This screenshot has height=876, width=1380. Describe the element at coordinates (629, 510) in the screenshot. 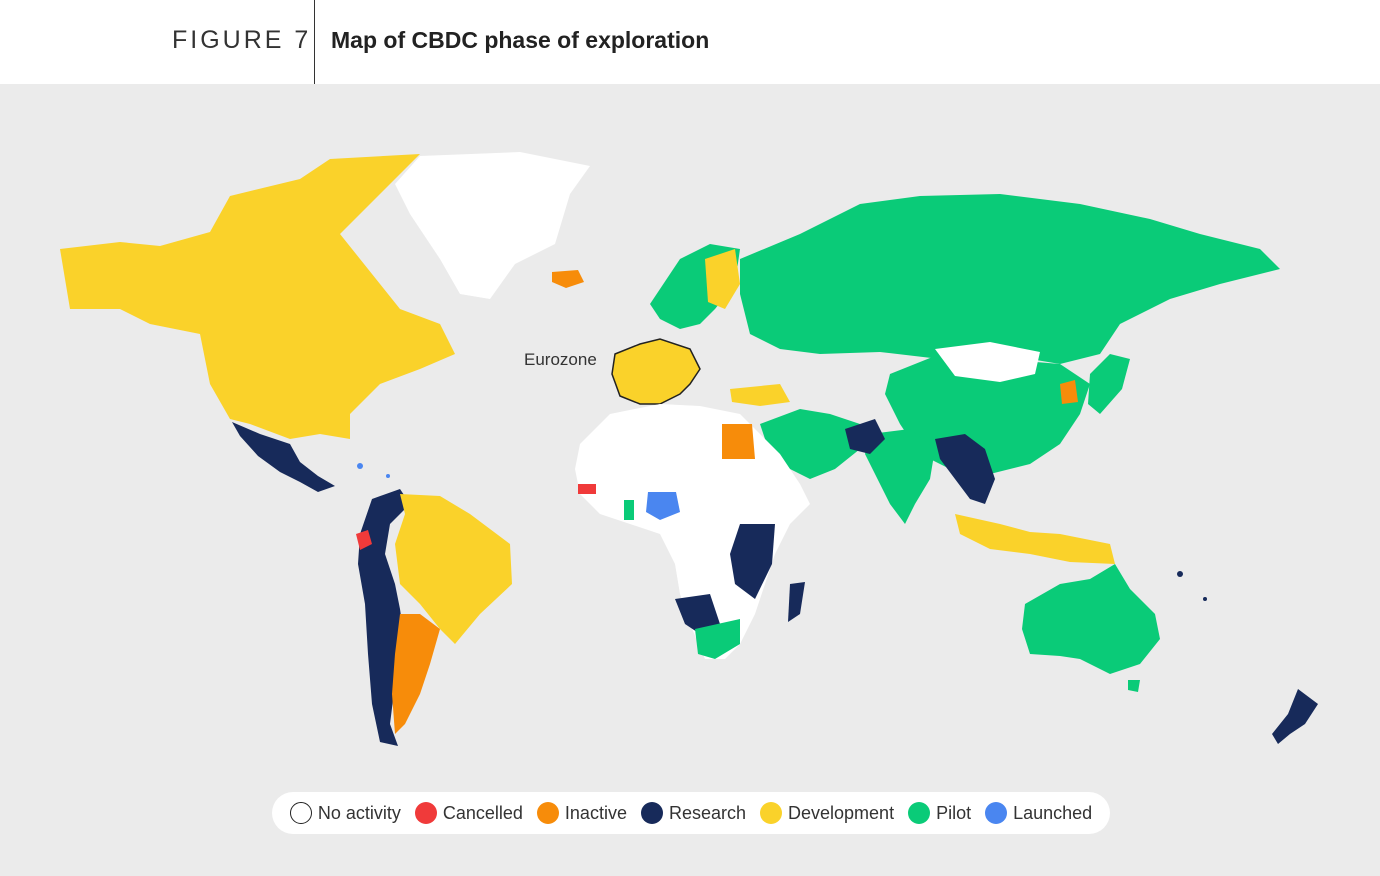

I see `region-ghana` at that location.